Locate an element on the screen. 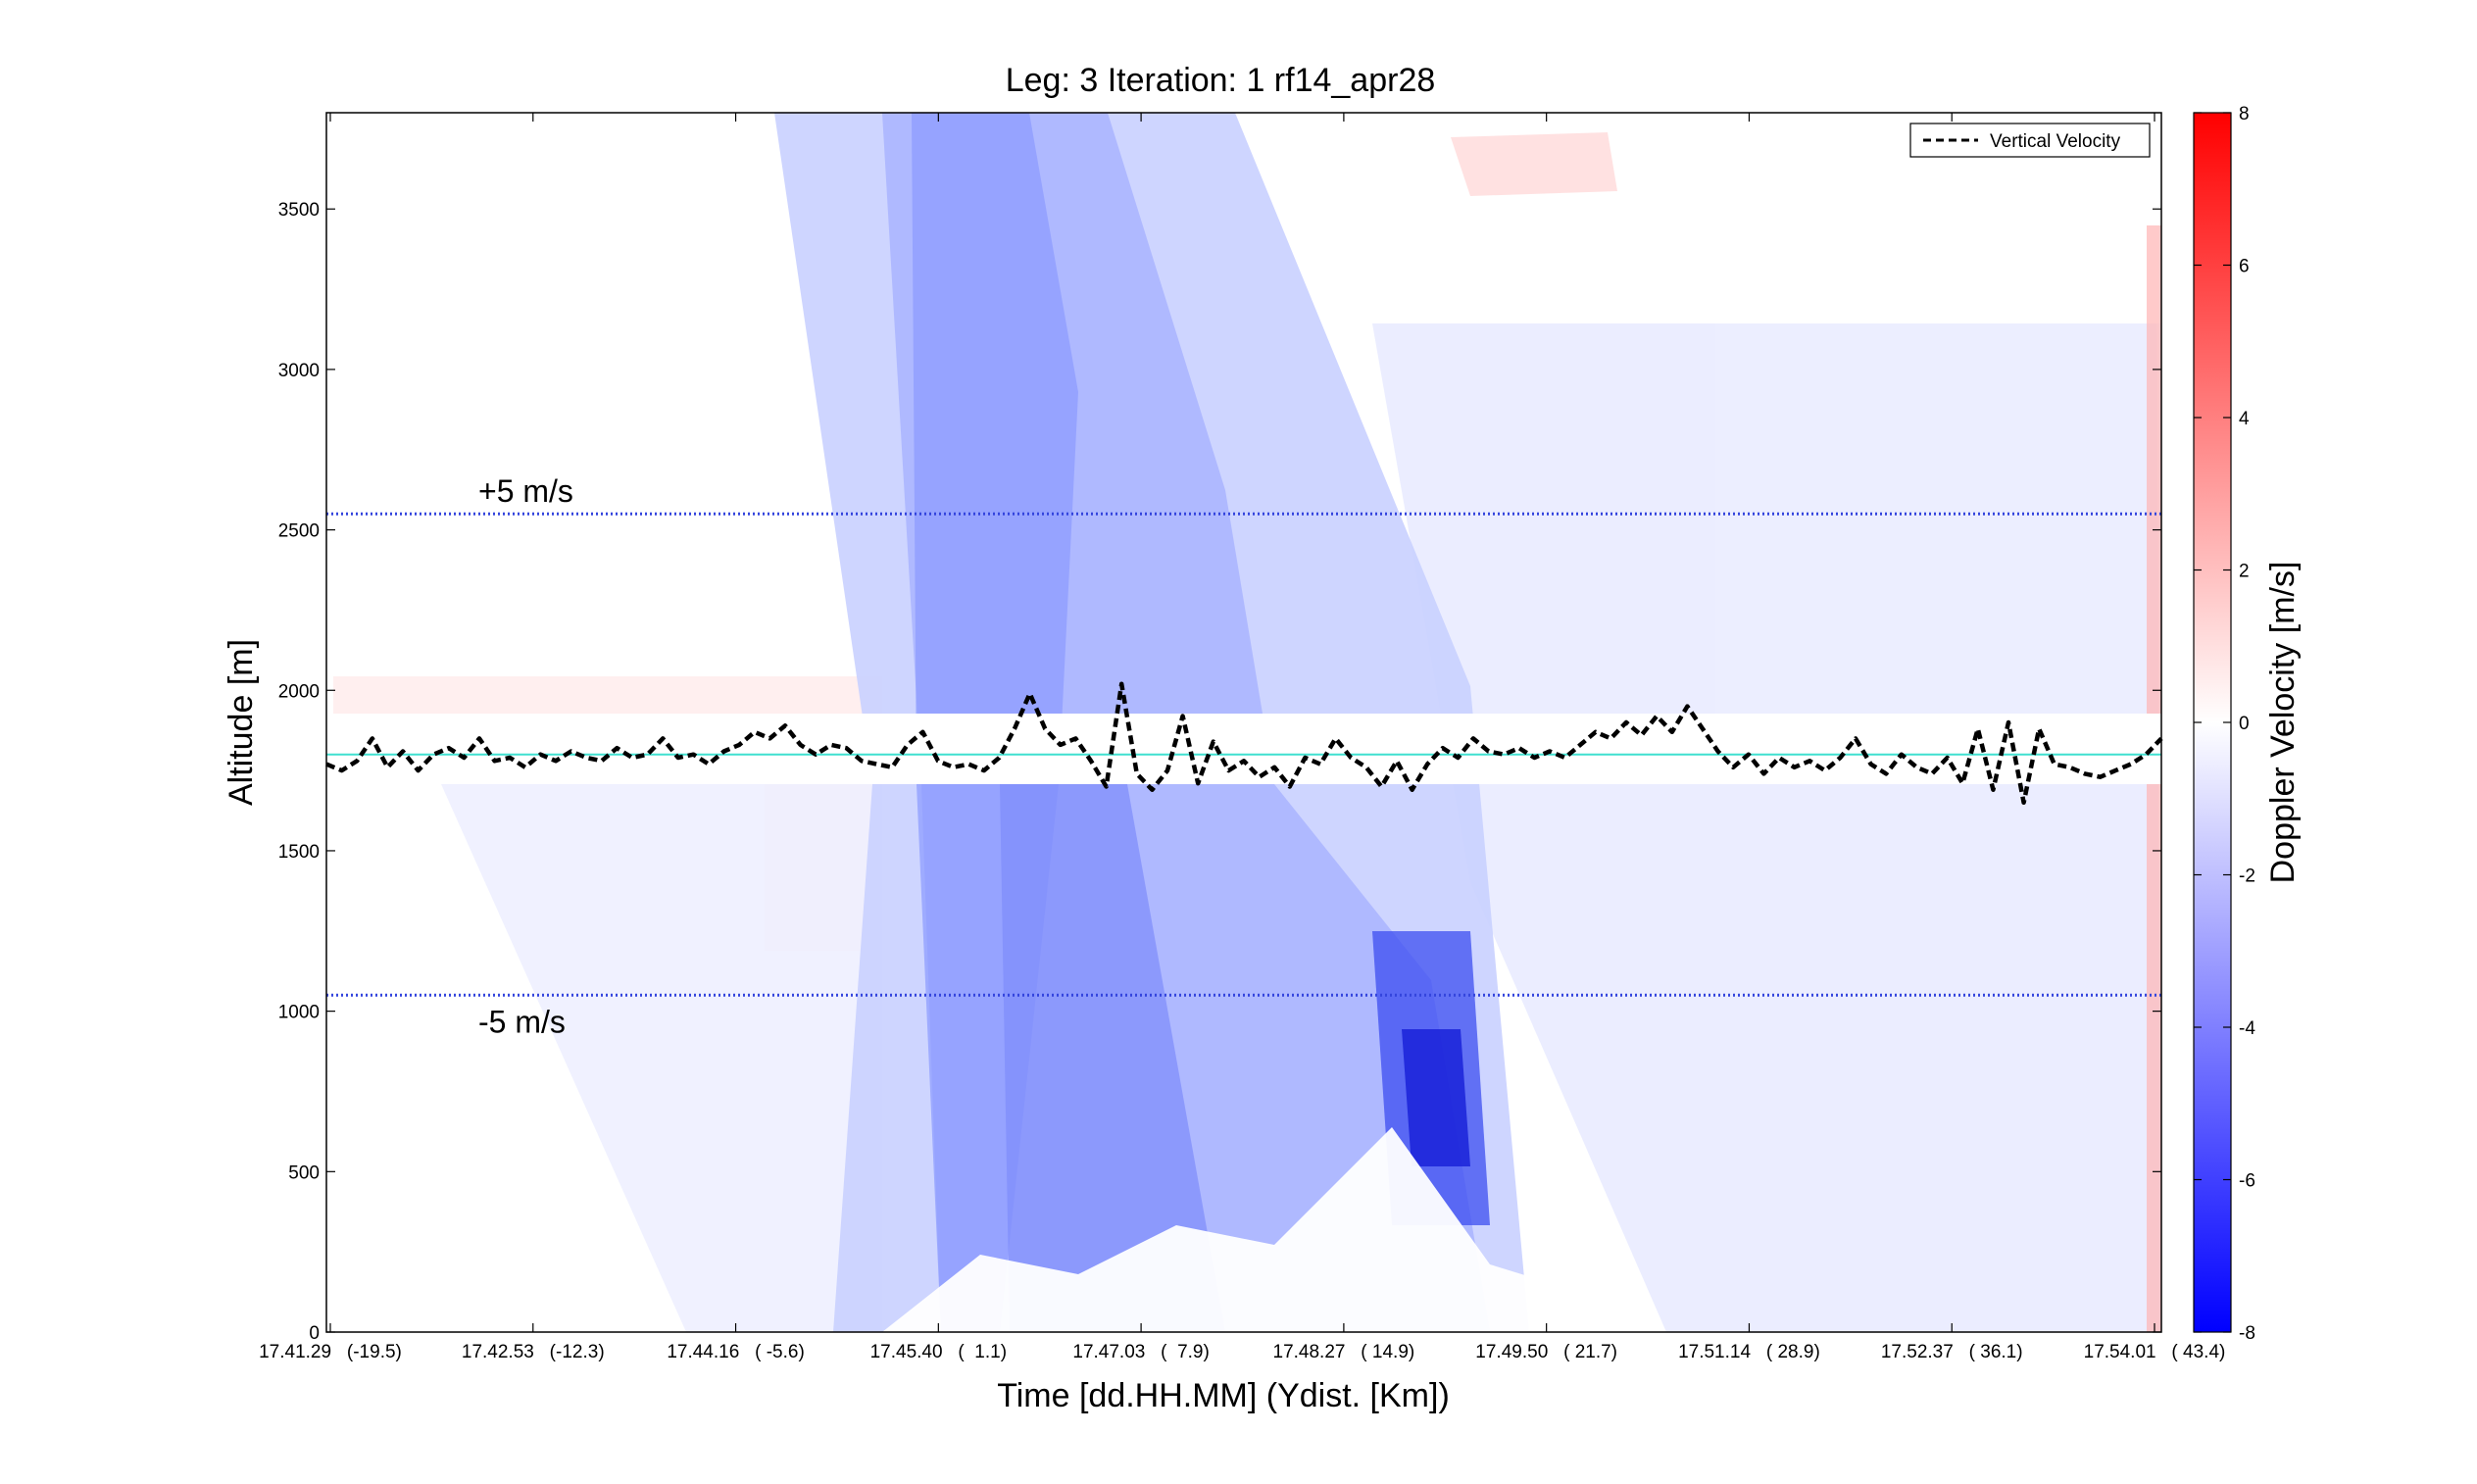 The image size is (2477, 1484). series-vertical-velocity-line is located at coordinates (1244, 743).